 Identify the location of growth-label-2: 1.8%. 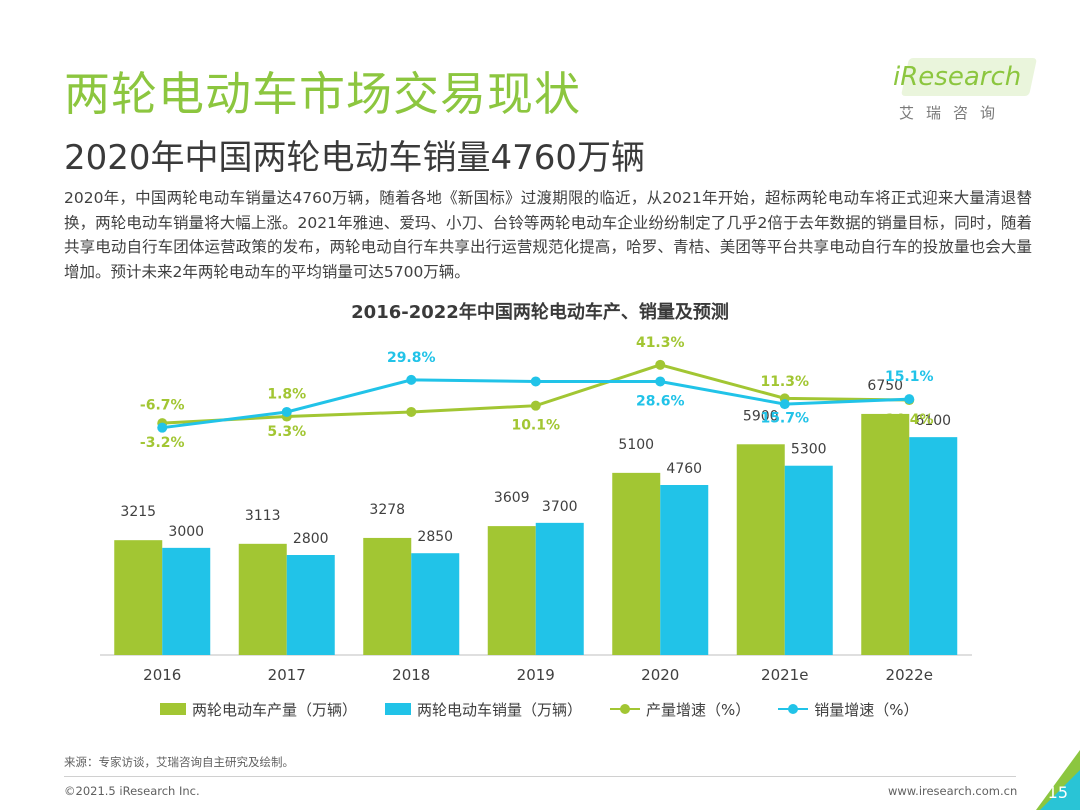
(286, 395).